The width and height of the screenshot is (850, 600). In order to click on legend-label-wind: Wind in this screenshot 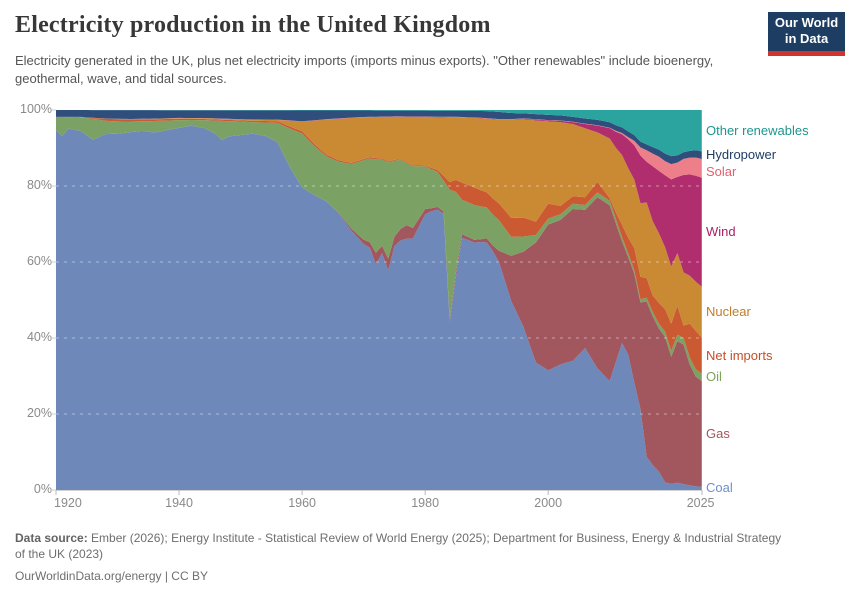, I will do `click(721, 232)`.